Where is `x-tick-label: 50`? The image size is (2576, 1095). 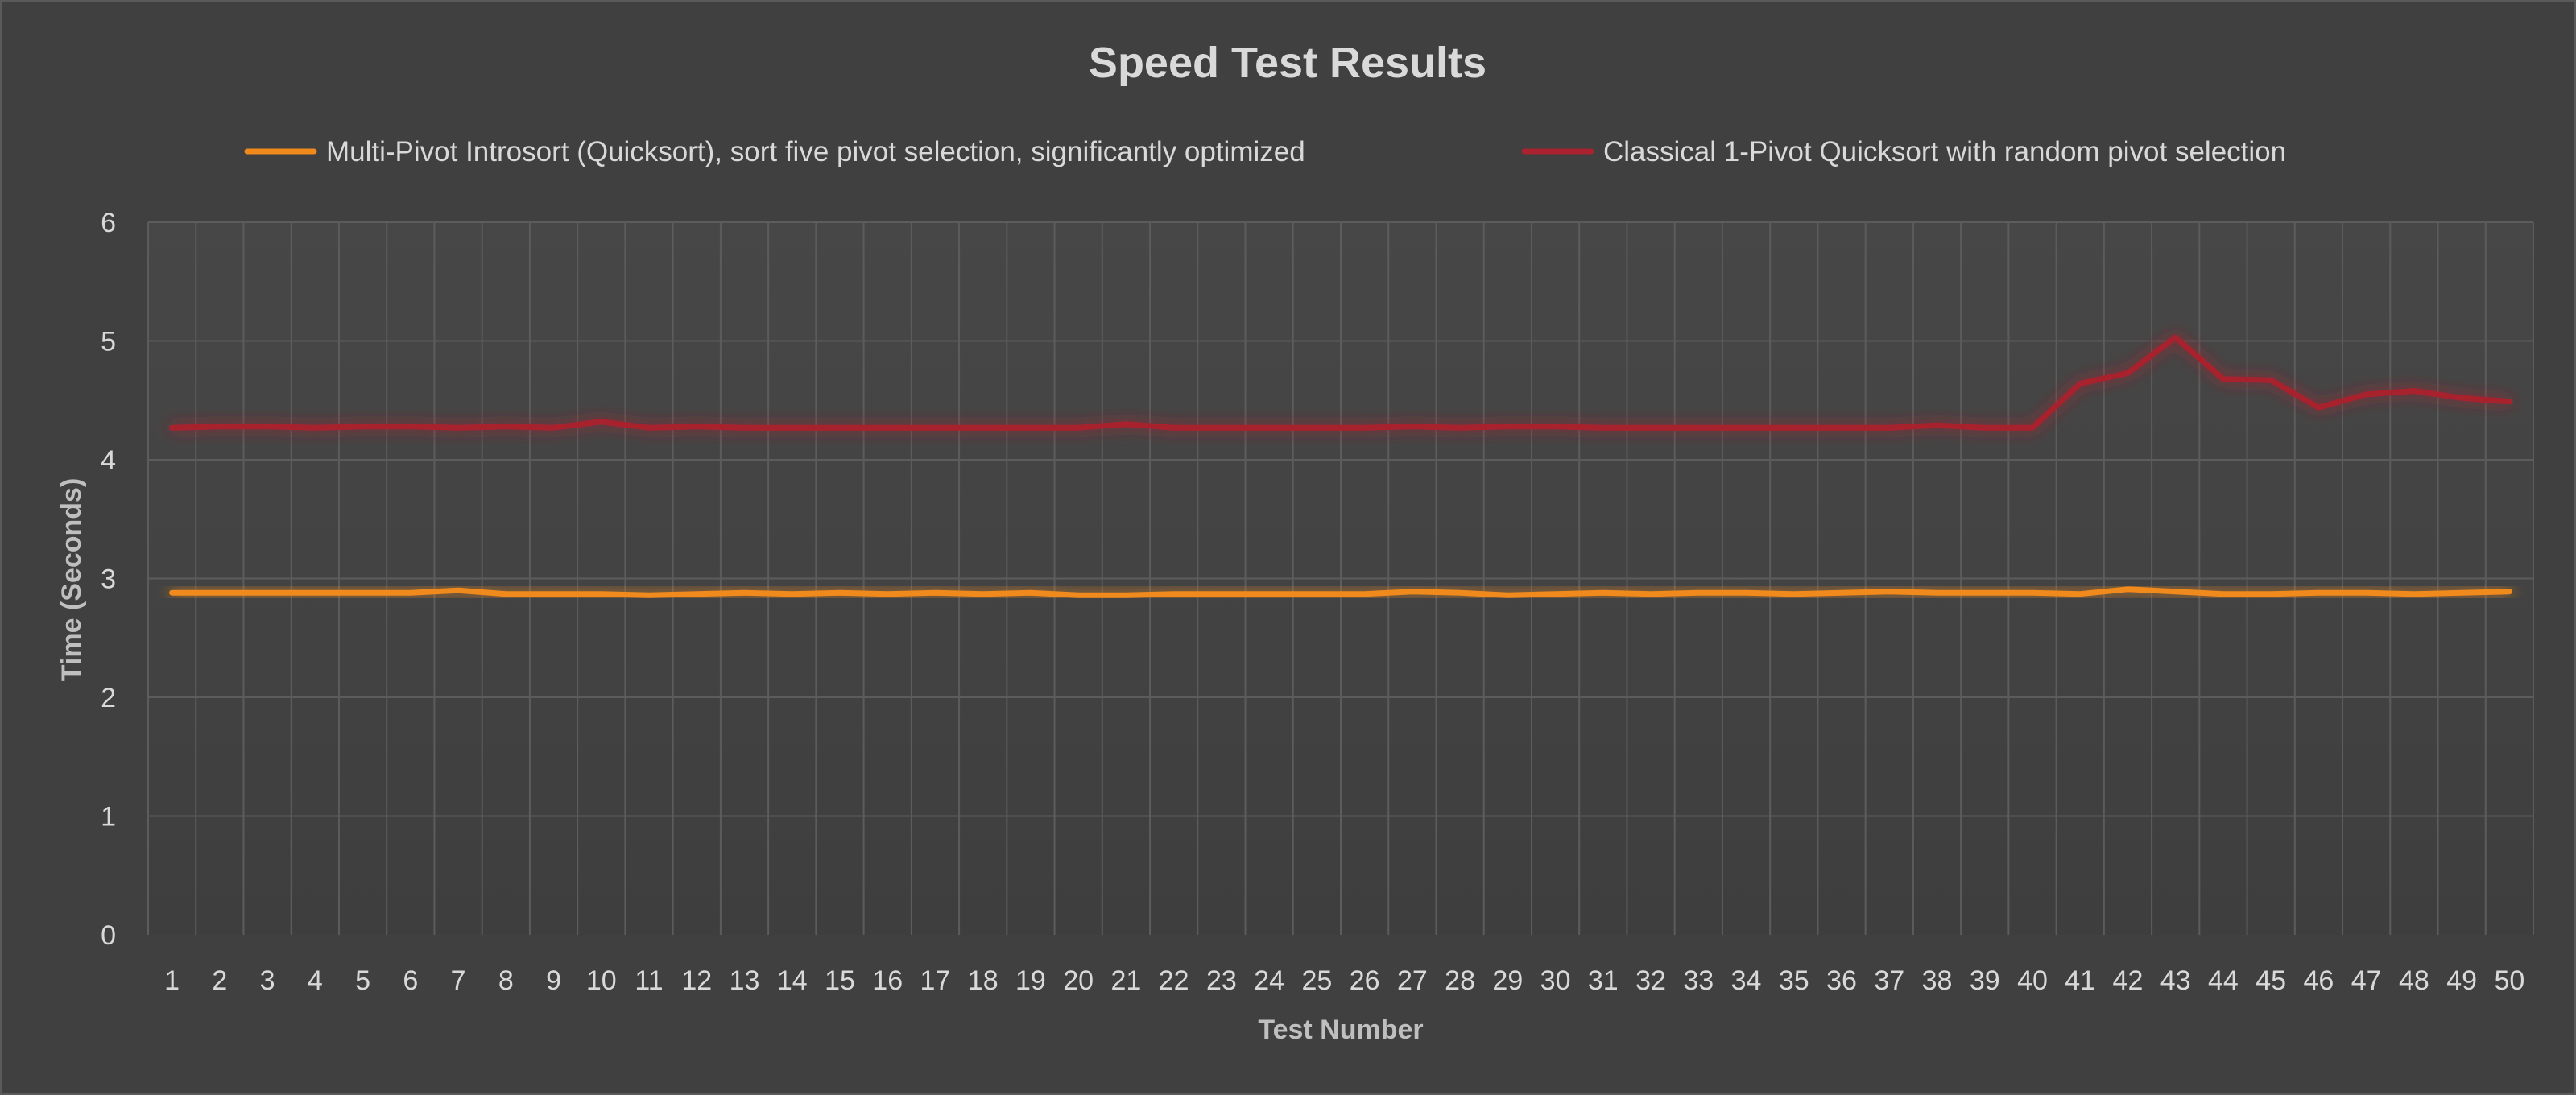 x-tick-label: 50 is located at coordinates (2509, 980).